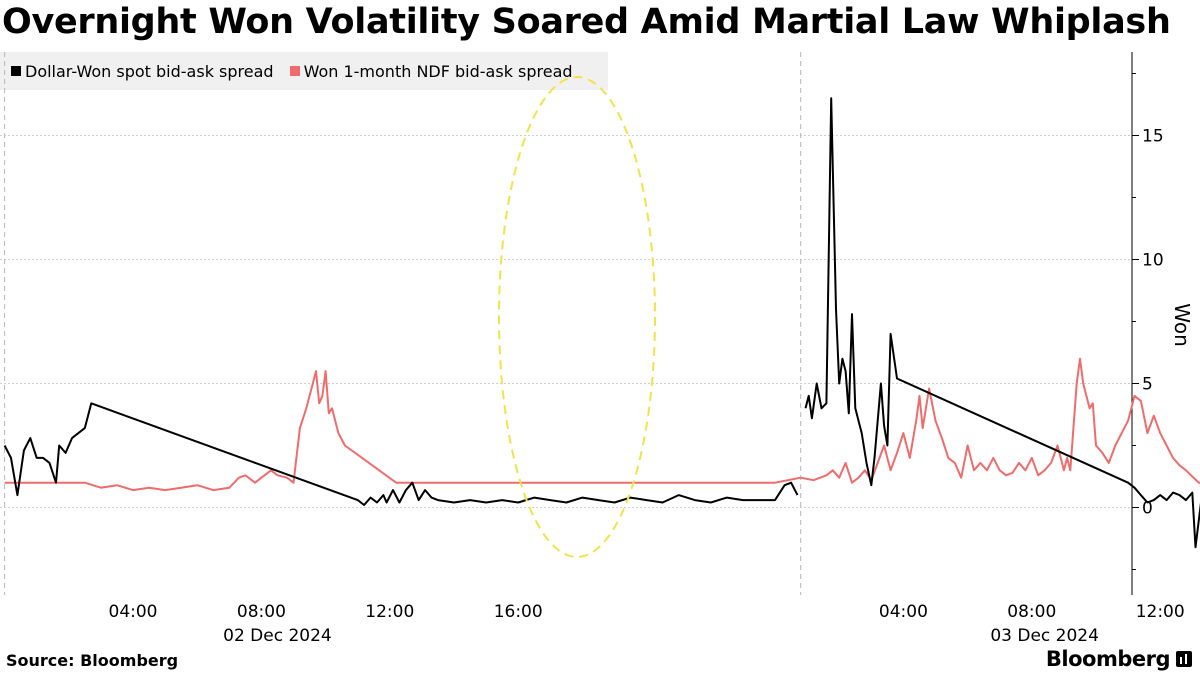  I want to click on source-note: Source: Bloomberg, so click(92, 660).